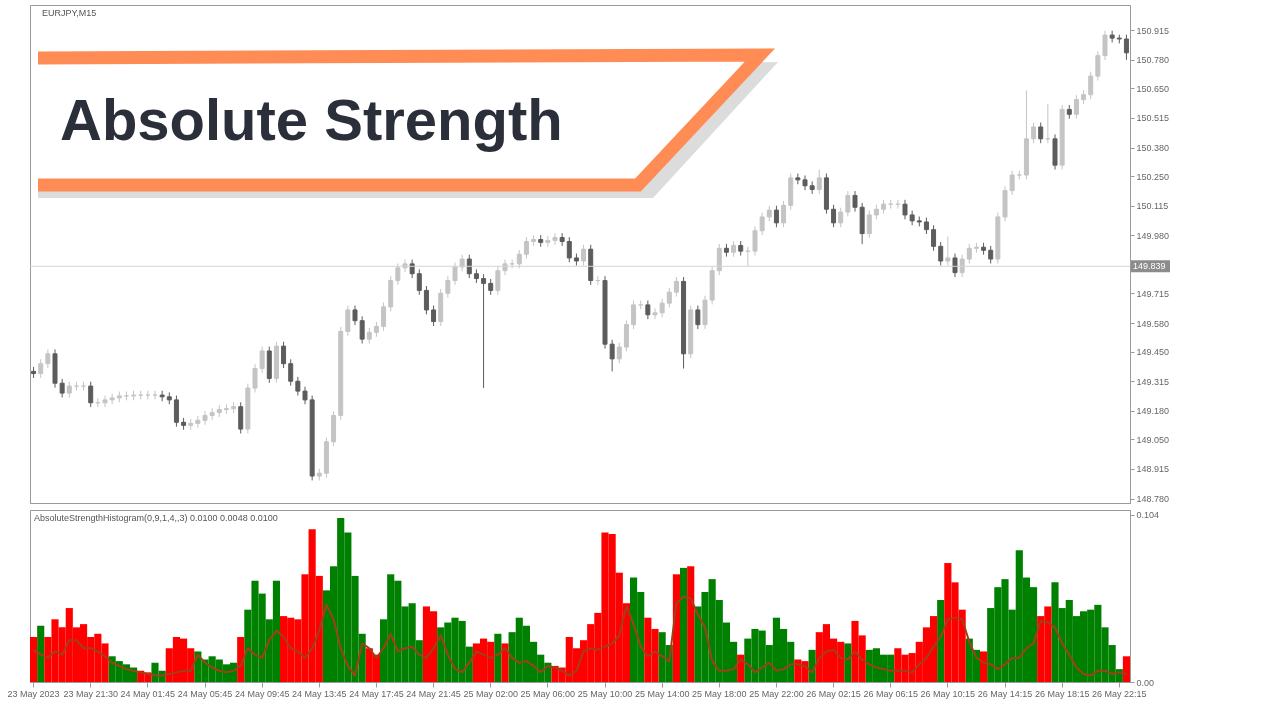  What do you see at coordinates (319, 693) in the screenshot?
I see `x-tick-label: 24 May 13:45` at bounding box center [319, 693].